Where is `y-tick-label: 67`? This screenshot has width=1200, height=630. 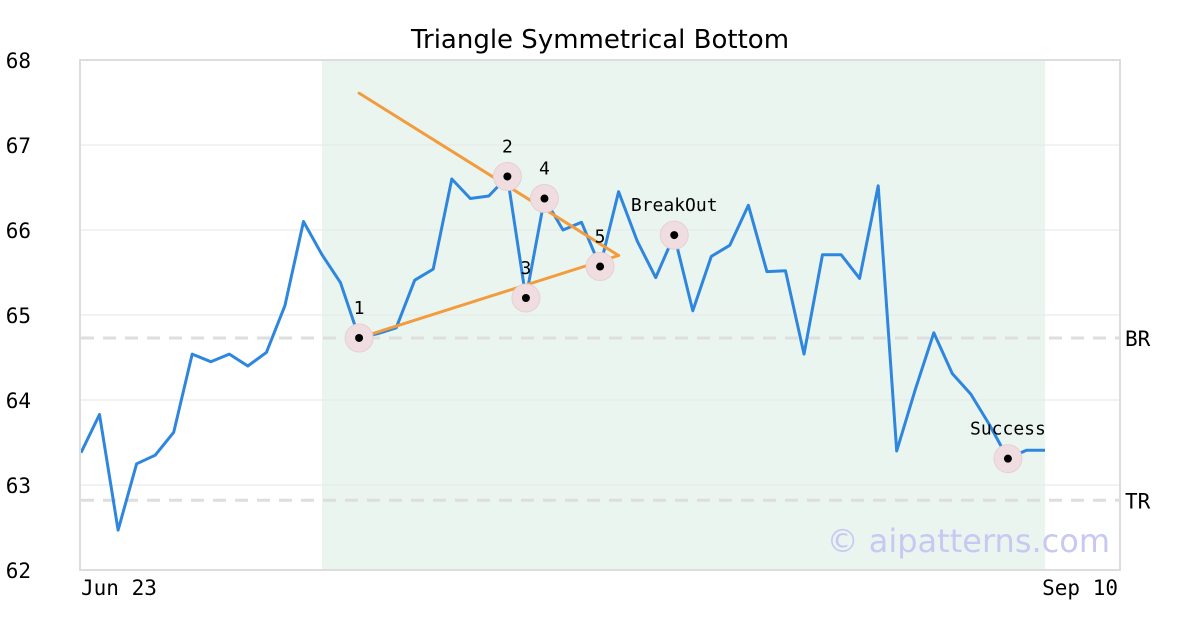 y-tick-label: 67 is located at coordinates (18, 146).